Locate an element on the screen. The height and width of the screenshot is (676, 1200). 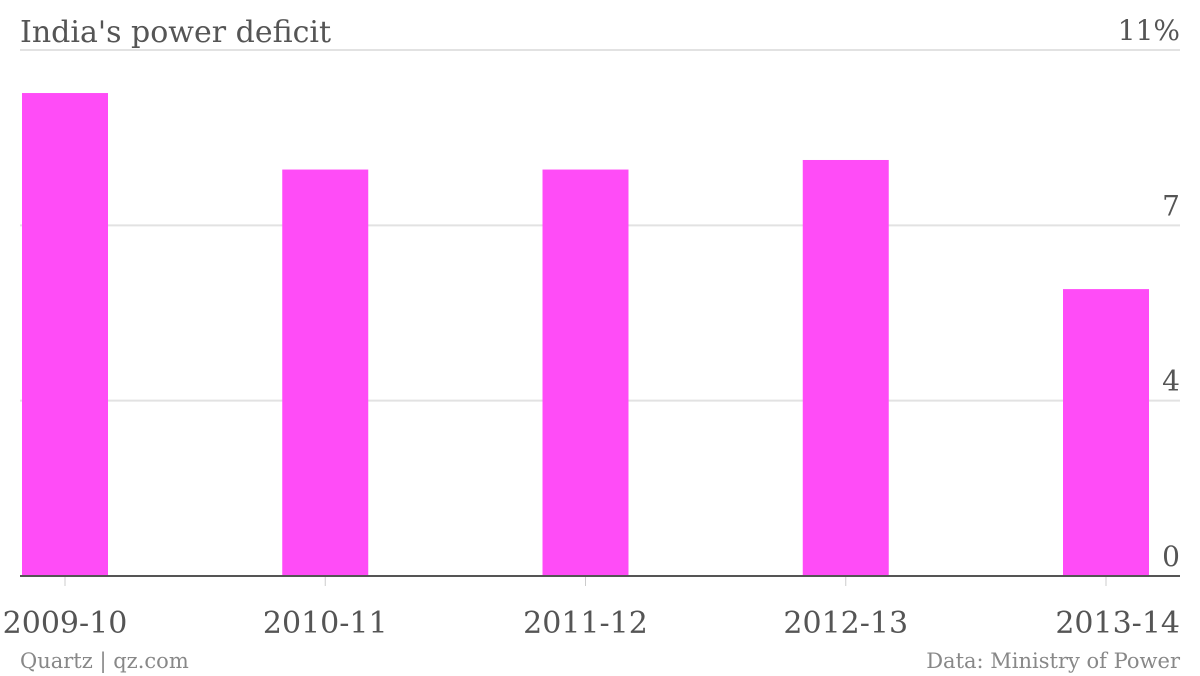
x-tick-label: 2011-12 is located at coordinates (585, 623).